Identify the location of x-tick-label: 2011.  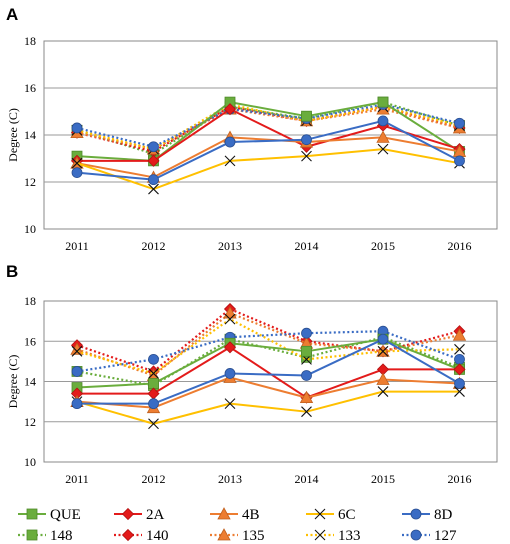
(77, 479).